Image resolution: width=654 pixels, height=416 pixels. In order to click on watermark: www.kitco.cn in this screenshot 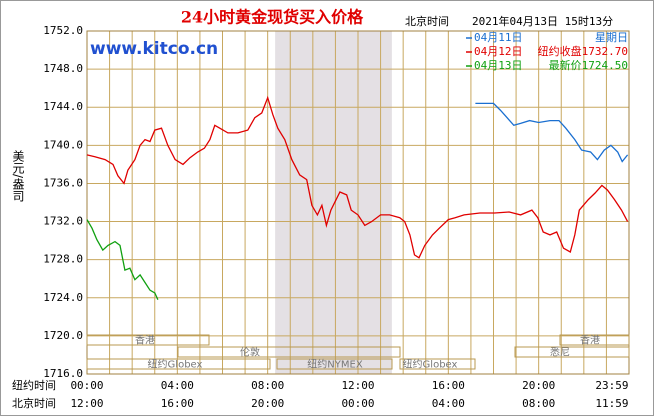, I will do `click(154, 49)`.